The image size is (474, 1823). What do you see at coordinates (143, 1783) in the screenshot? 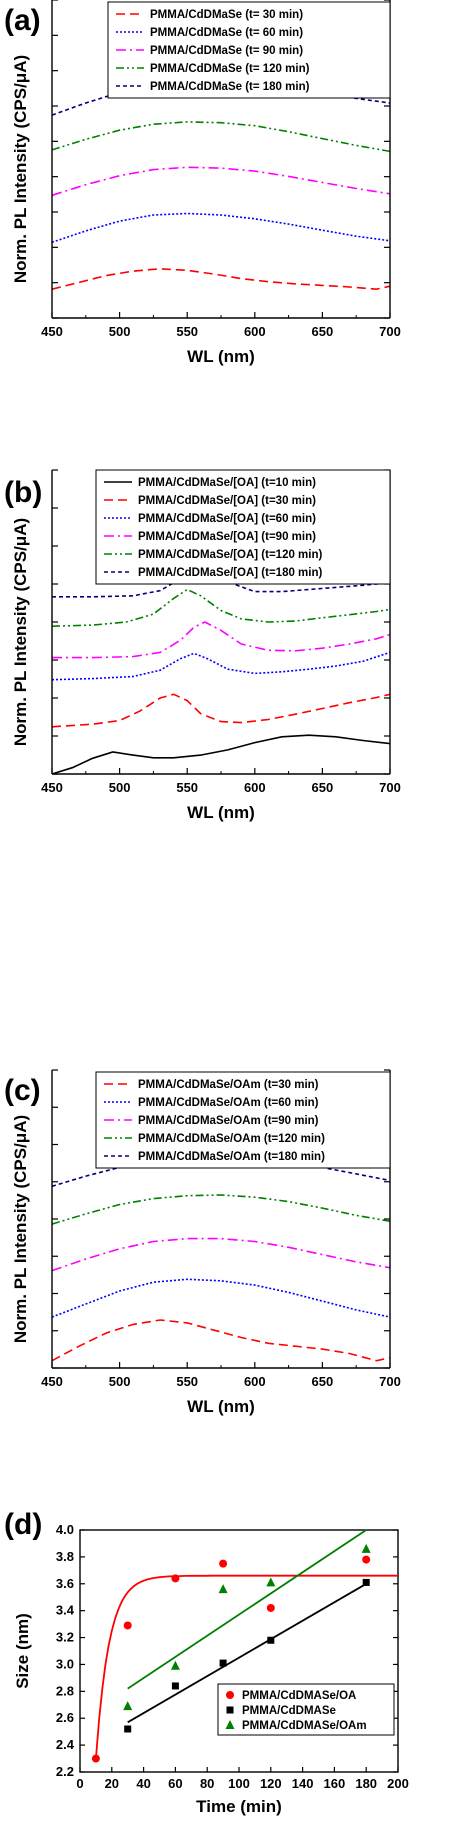
I see `x-tick-label: 40` at bounding box center [143, 1783].